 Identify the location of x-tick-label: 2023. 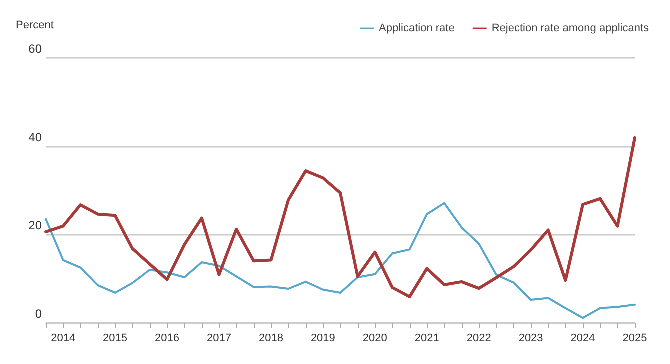
(531, 338).